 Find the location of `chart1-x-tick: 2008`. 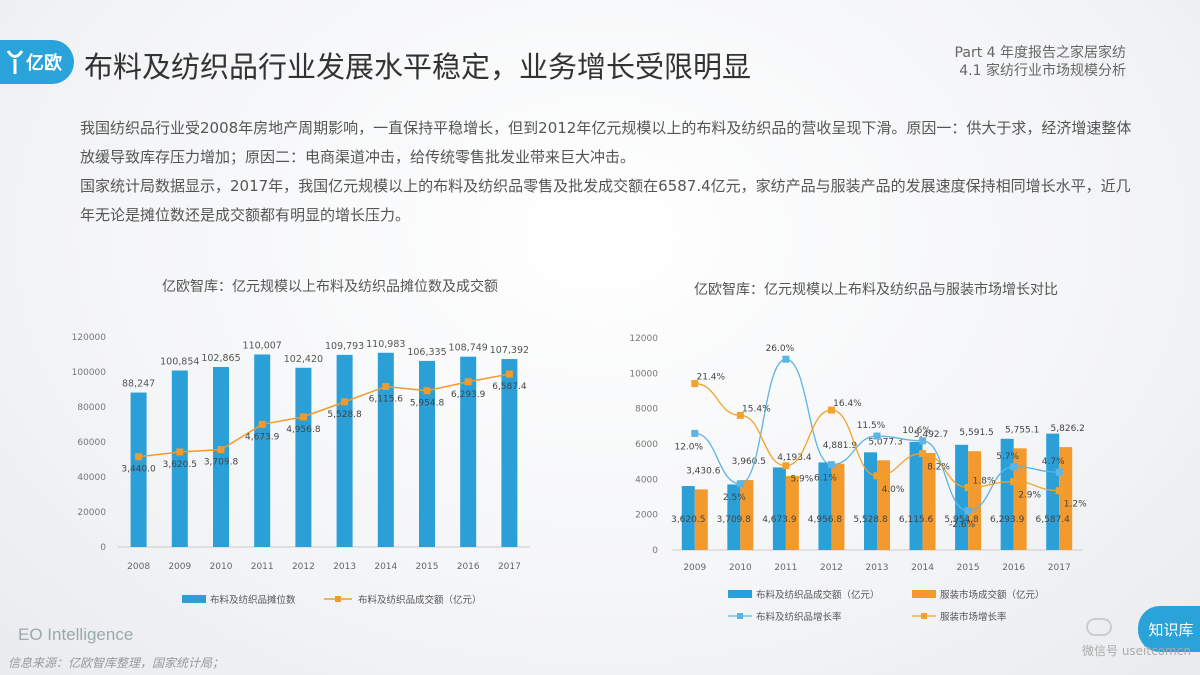

chart1-x-tick: 2008 is located at coordinates (138, 567).